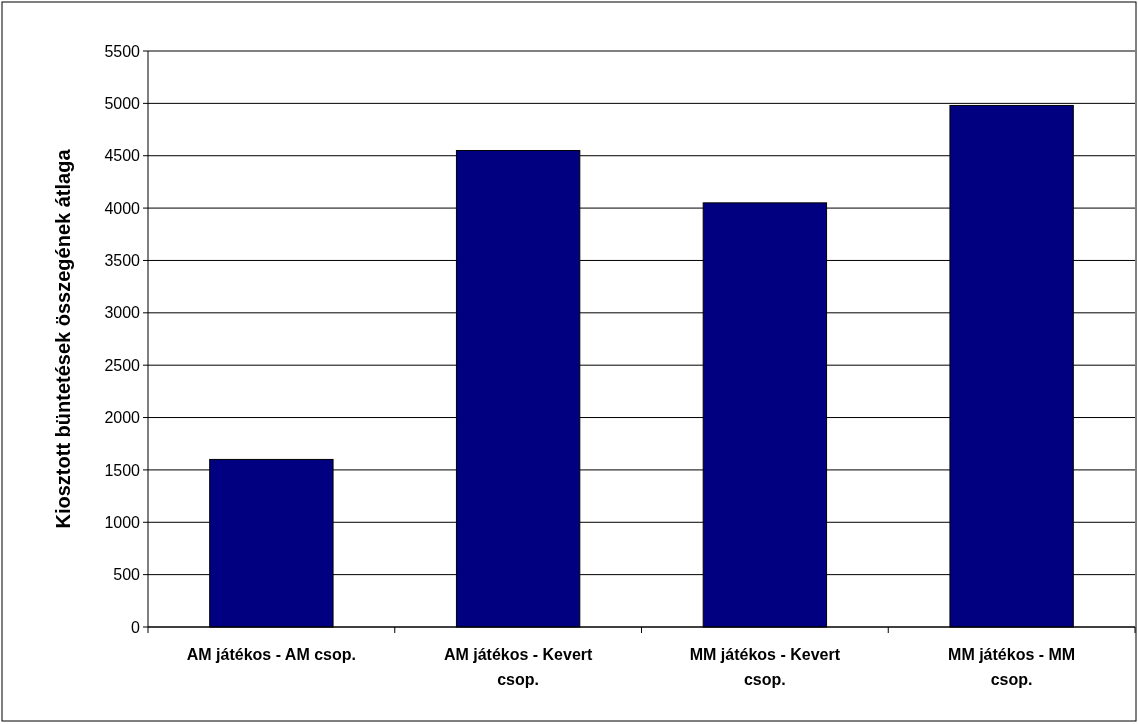  I want to click on x-tick-label: MM játékos - Kevert csop., so click(765, 667).